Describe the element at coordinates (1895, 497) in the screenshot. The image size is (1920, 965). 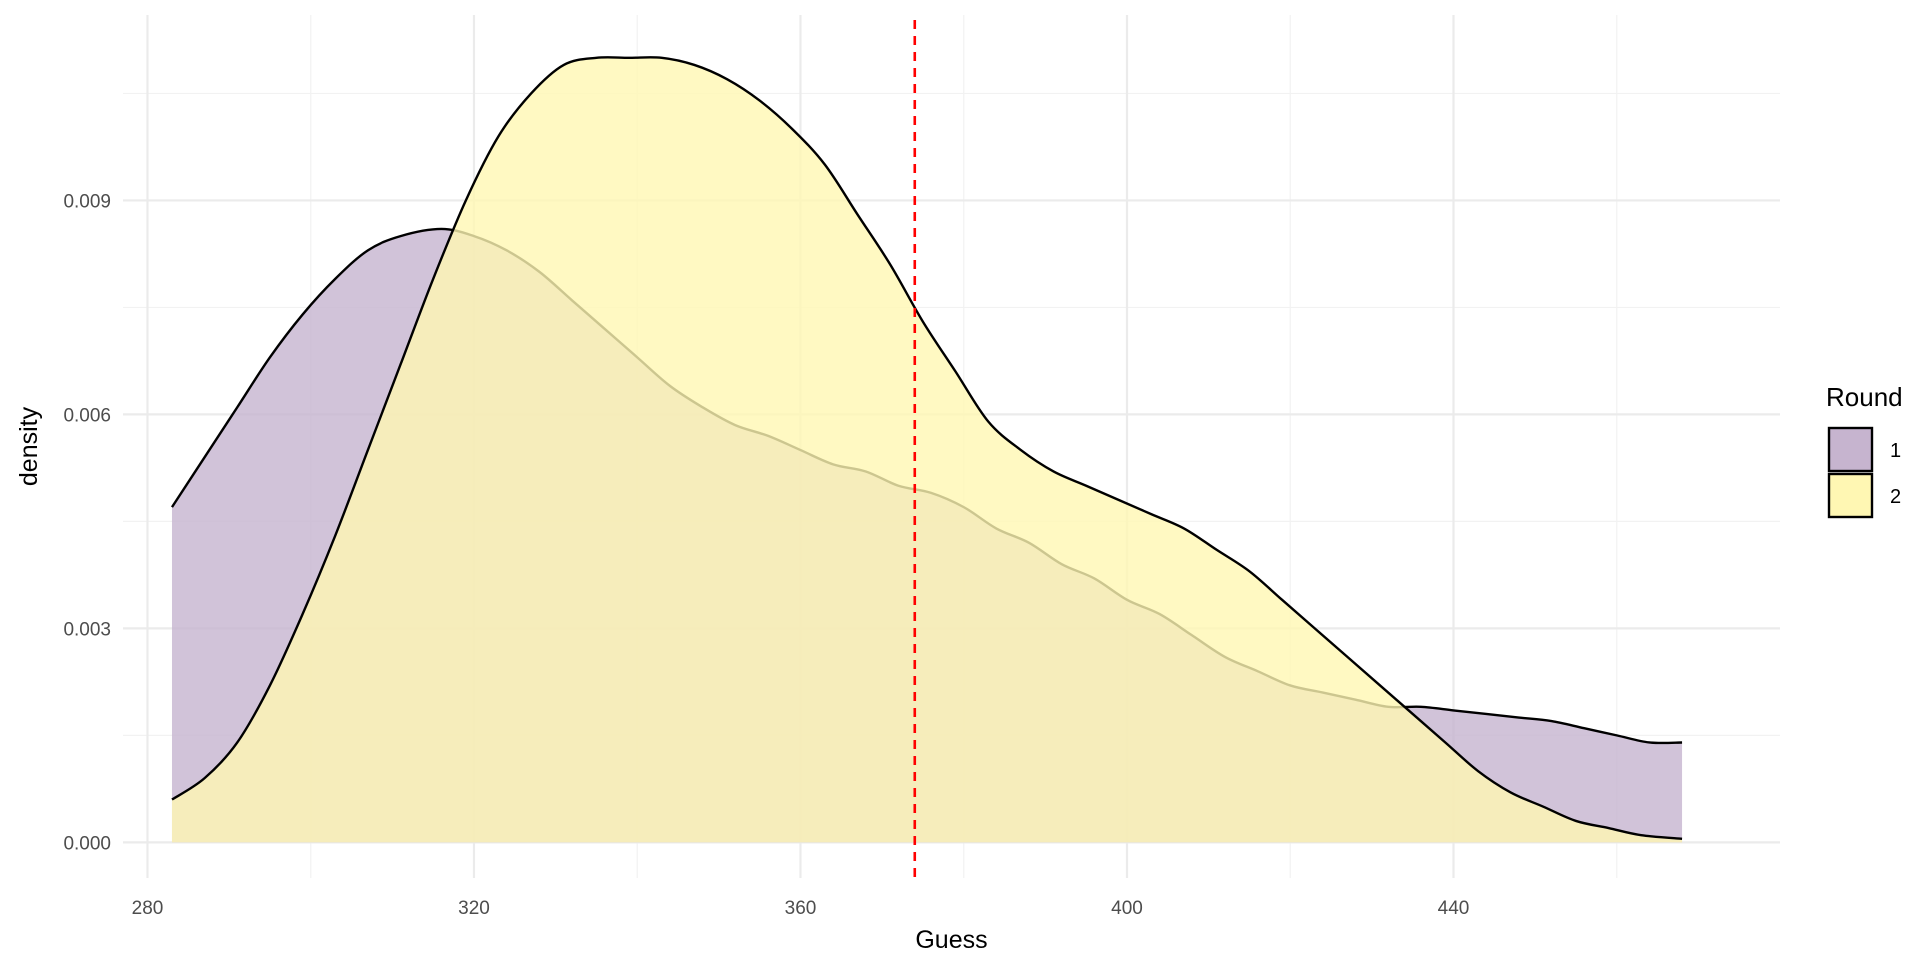
I see `legend-label-round-2: 2` at that location.